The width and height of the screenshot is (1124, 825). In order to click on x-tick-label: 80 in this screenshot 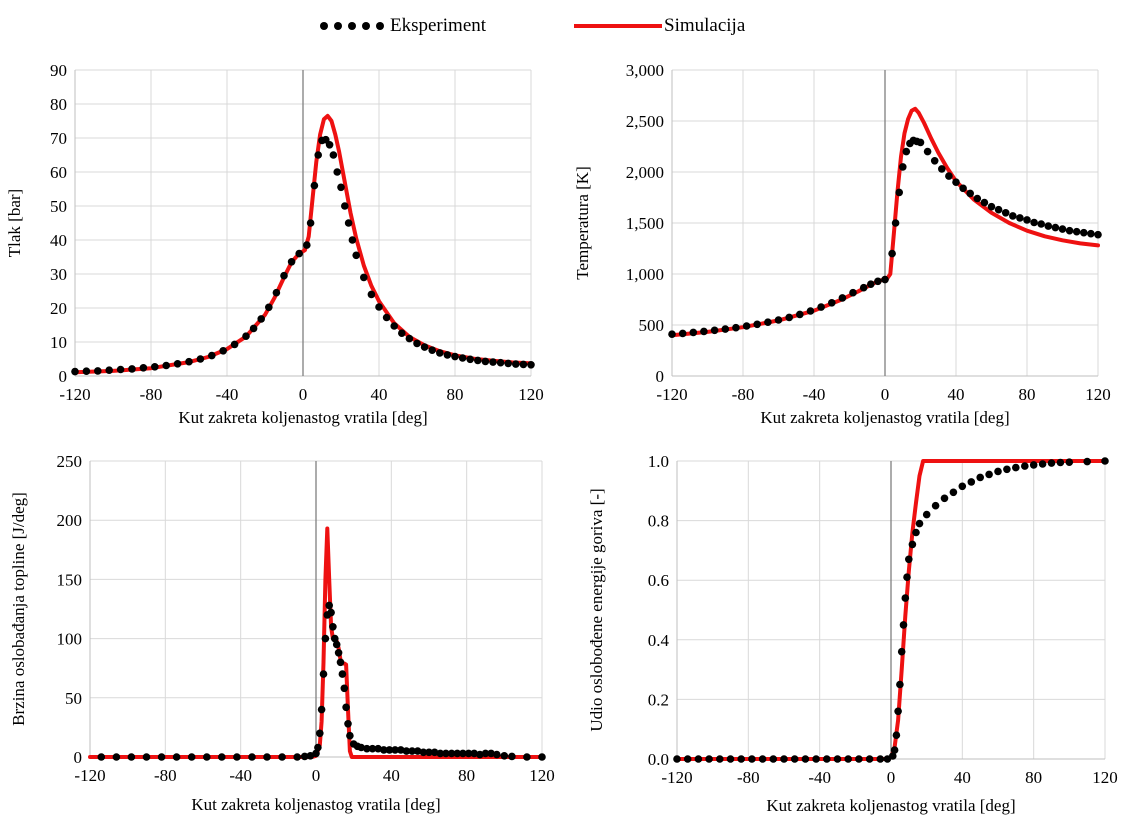, I will do `click(1033, 777)`.